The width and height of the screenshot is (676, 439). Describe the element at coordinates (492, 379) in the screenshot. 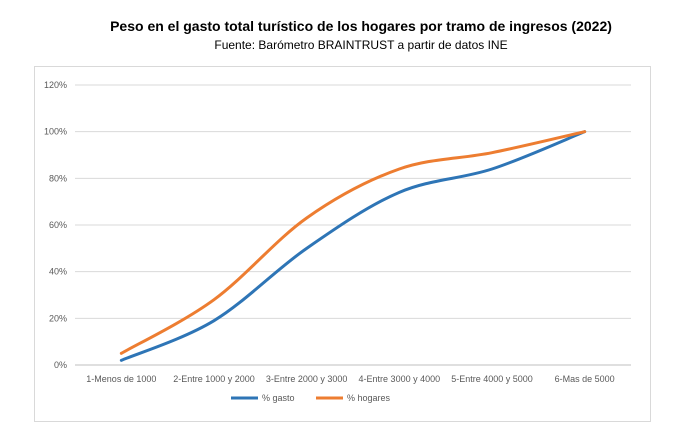

I see `x-tick-label: 5-Entre 4000 y 5000` at that location.